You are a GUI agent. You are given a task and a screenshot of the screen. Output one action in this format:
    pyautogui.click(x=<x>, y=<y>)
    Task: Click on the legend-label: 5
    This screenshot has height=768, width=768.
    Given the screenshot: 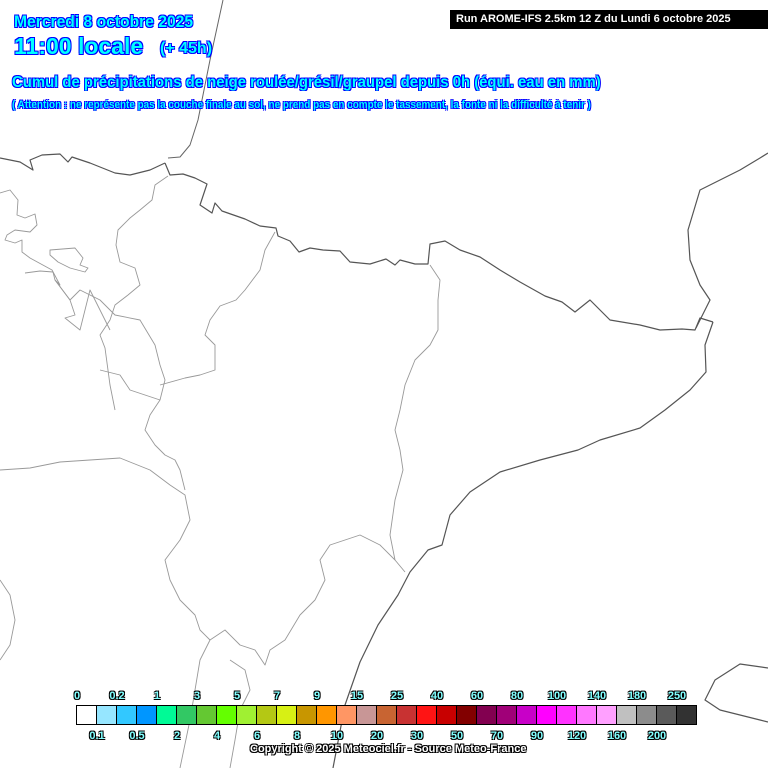 What is the action you would take?
    pyautogui.click(x=237, y=696)
    